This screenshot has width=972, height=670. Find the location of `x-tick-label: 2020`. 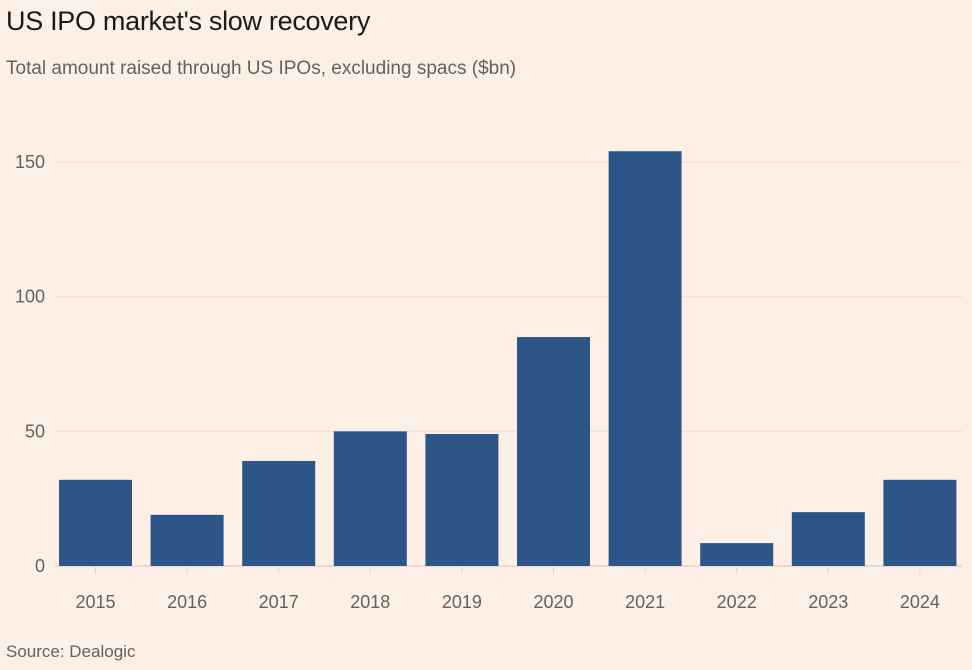

x-tick-label: 2020 is located at coordinates (553, 602).